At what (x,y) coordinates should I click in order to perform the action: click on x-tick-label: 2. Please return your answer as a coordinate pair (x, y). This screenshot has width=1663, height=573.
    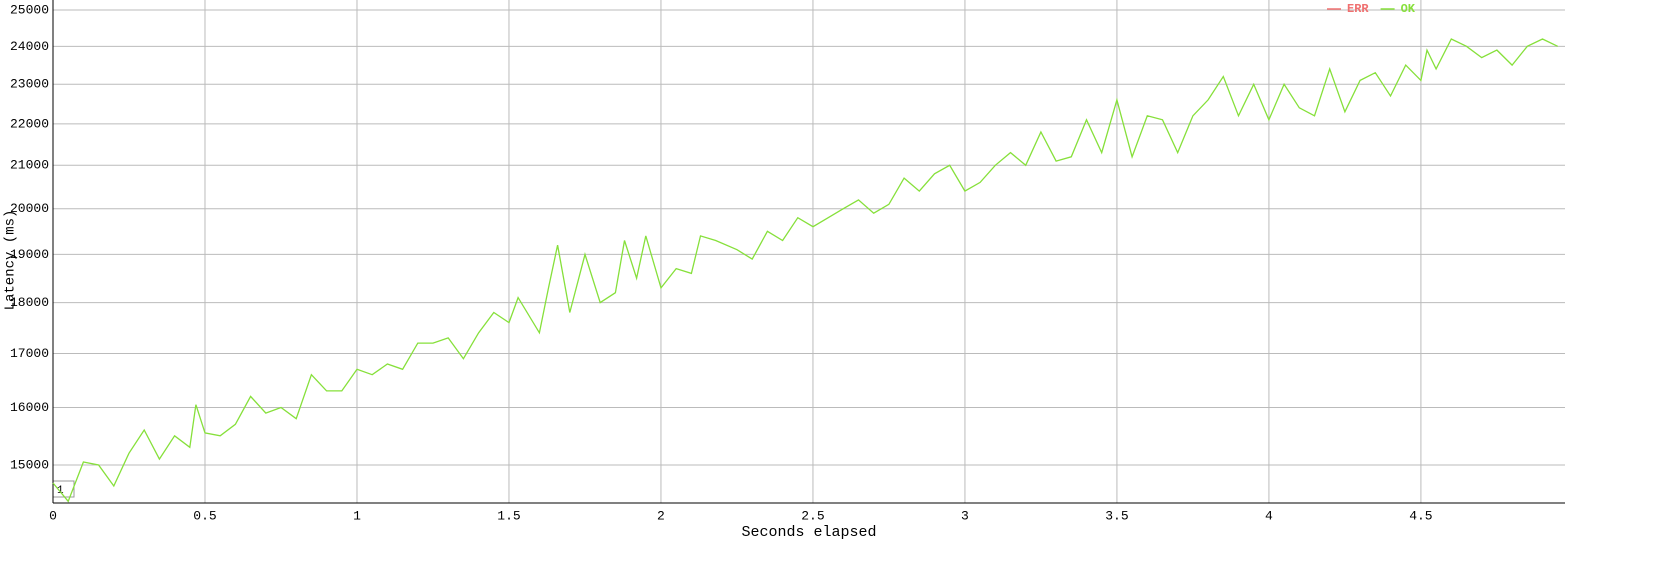
    Looking at the image, I should click on (661, 515).